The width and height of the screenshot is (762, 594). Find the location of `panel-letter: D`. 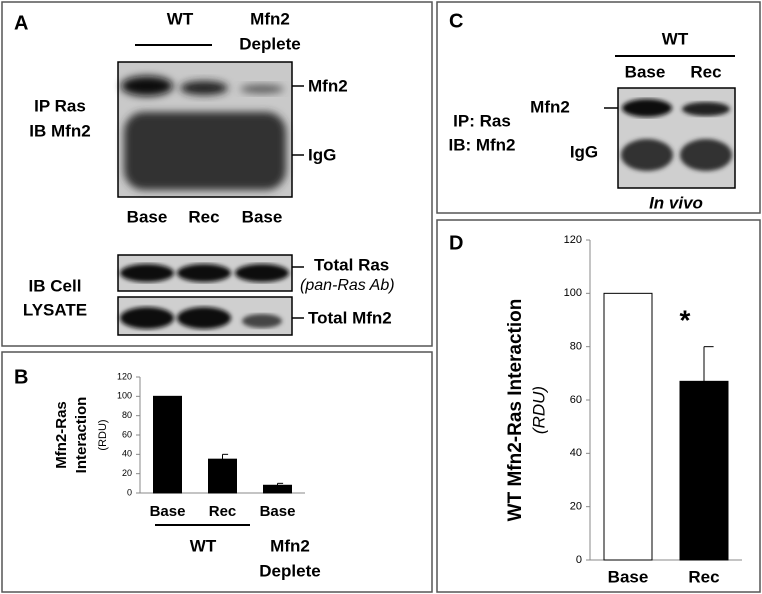

panel-letter: D is located at coordinates (456, 243).